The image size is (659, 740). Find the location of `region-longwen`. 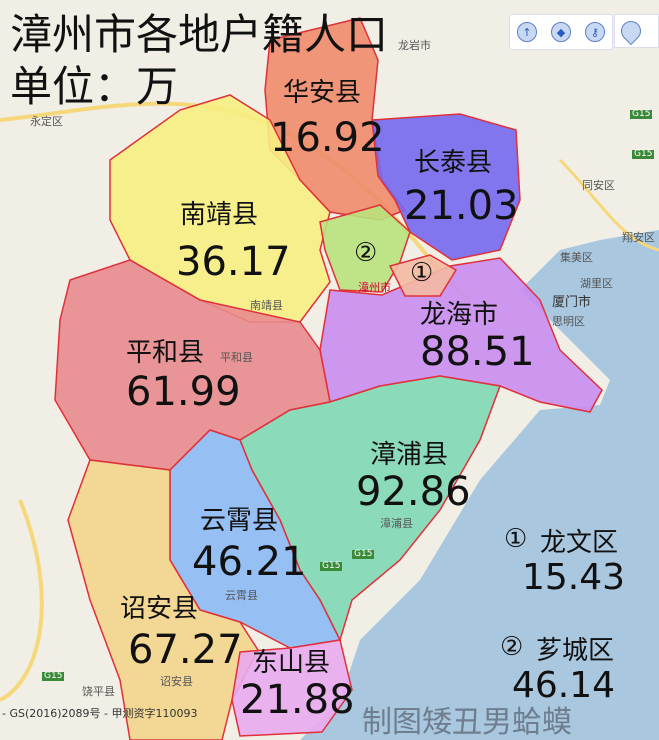

region-longwen is located at coordinates (423, 275).